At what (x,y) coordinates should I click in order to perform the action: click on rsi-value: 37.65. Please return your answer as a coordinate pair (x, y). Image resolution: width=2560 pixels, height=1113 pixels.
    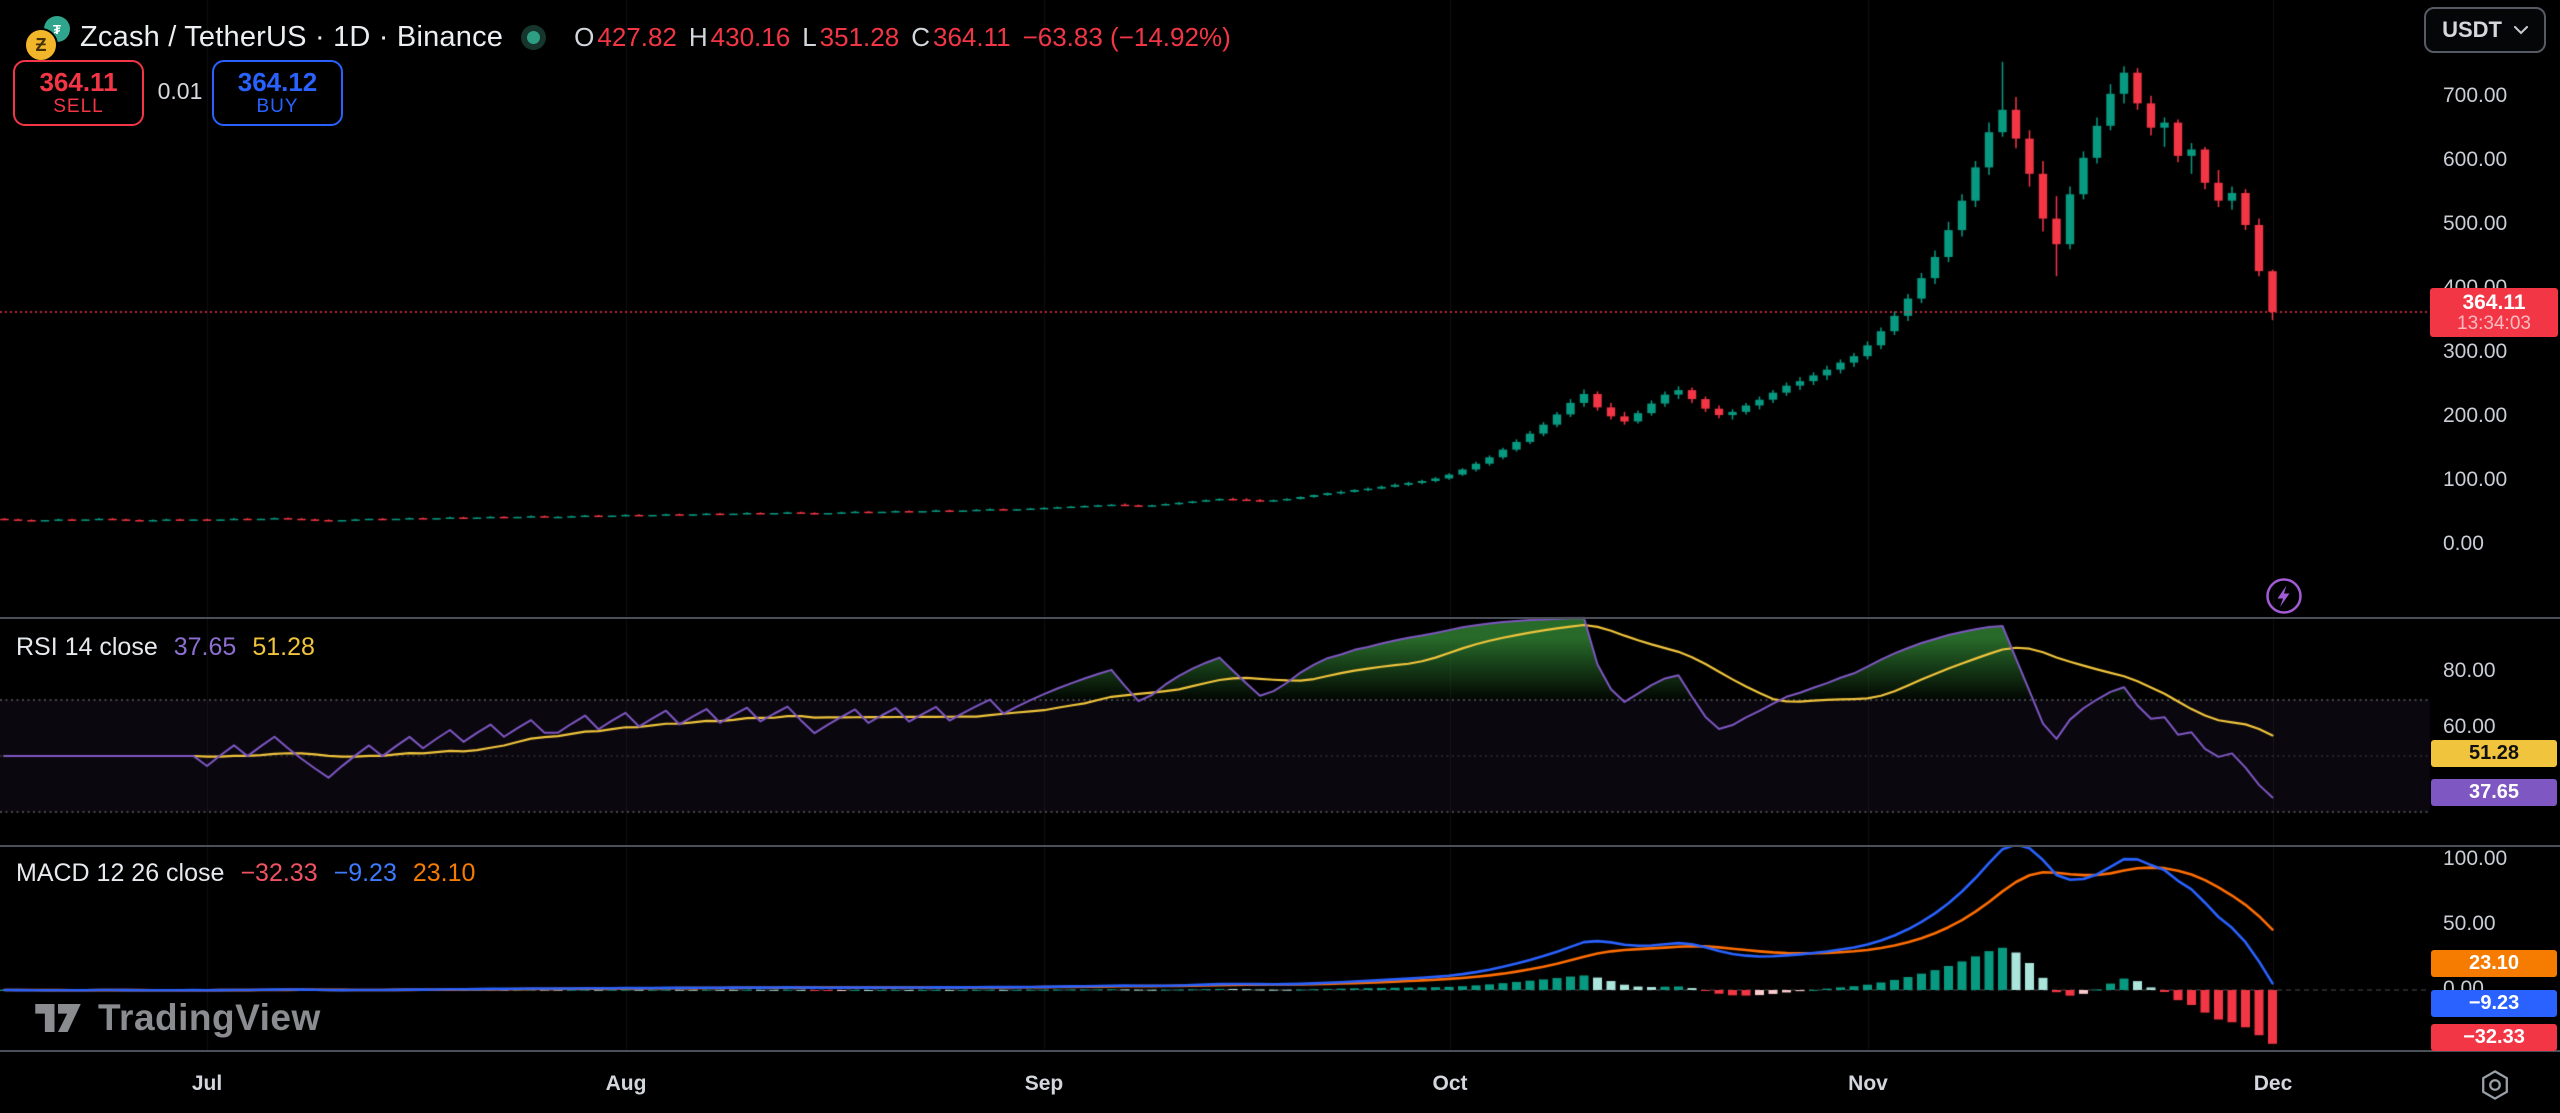
    Looking at the image, I should click on (205, 647).